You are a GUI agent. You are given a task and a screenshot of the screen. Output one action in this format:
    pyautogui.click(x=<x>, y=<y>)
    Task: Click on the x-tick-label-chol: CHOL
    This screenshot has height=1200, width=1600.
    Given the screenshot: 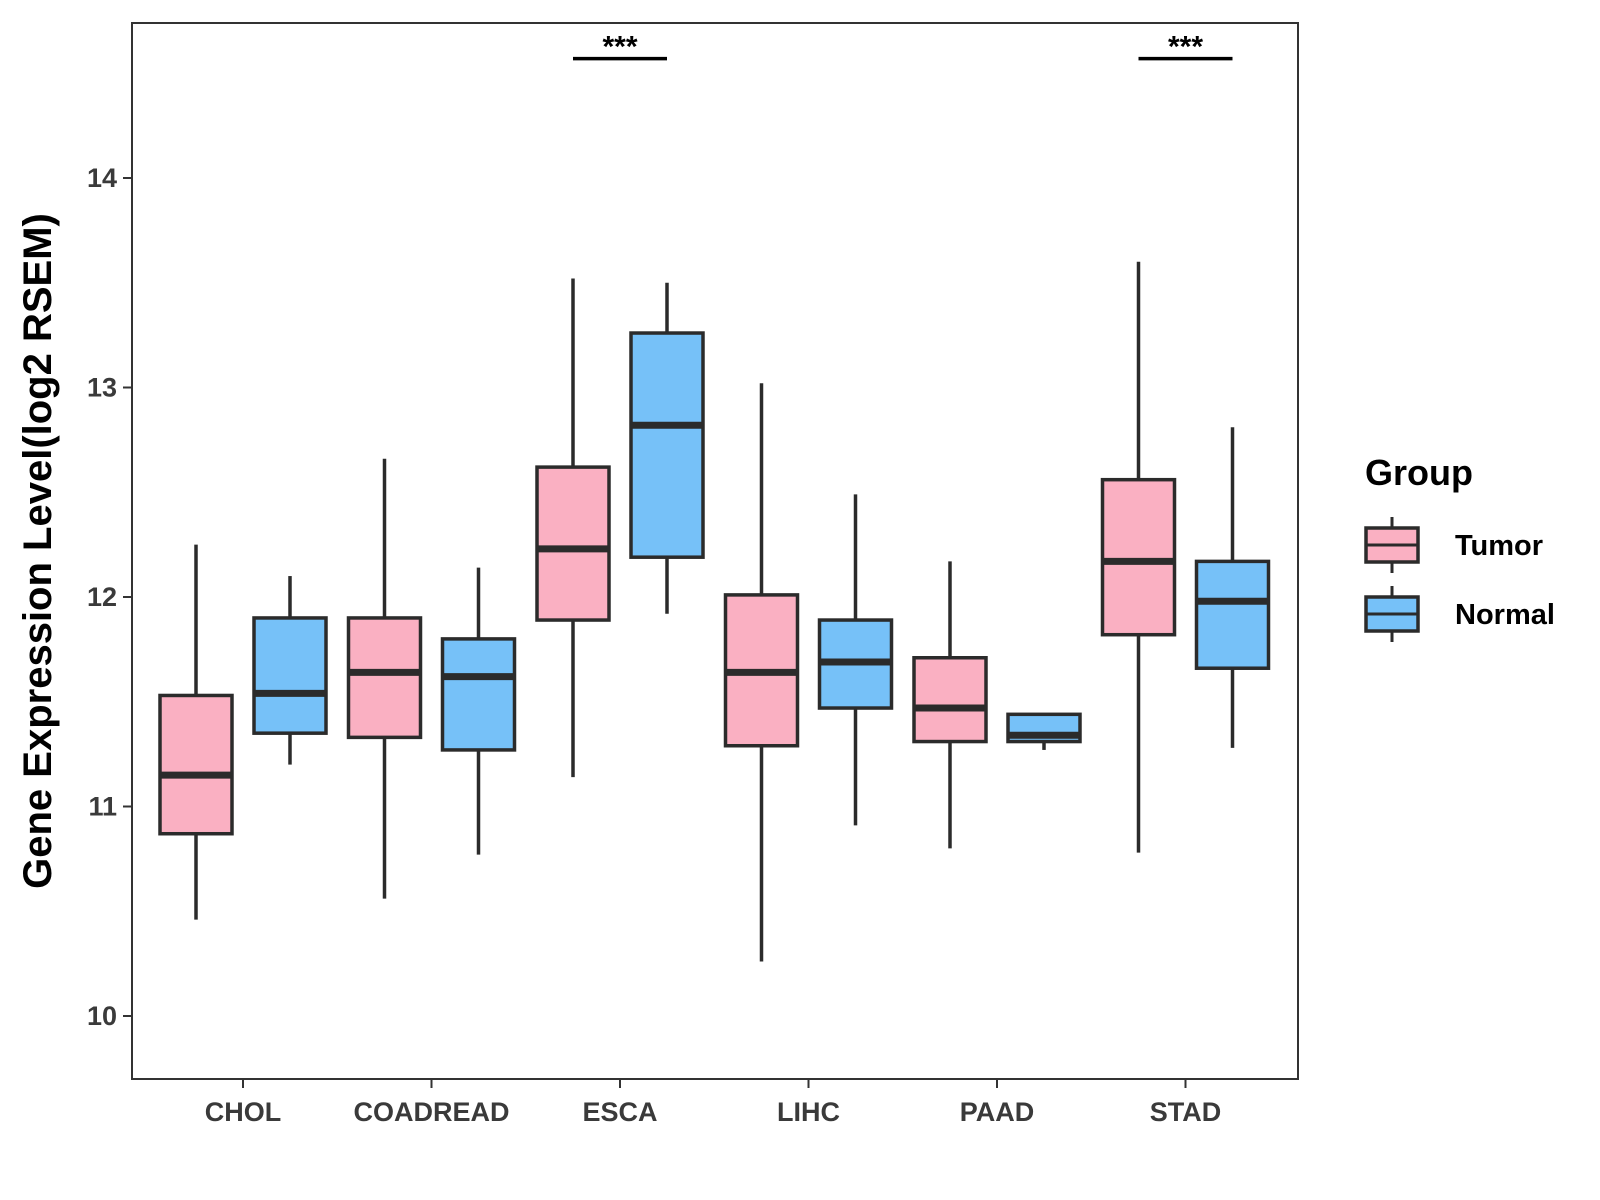 What is the action you would take?
    pyautogui.click(x=243, y=1112)
    